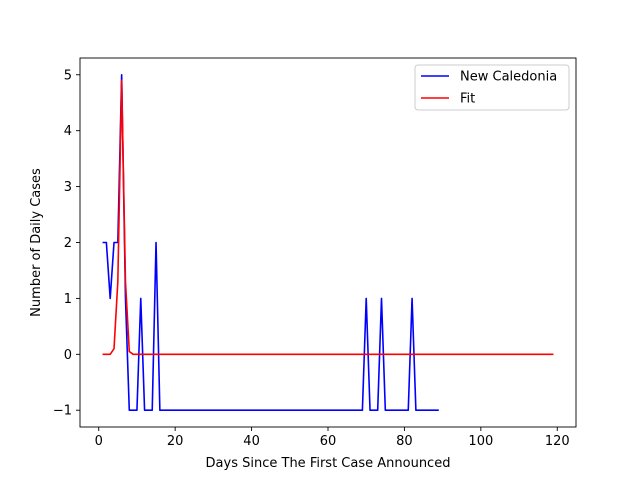 The image size is (640, 480). What do you see at coordinates (251, 441) in the screenshot?
I see `x-tick-label-2: 40` at bounding box center [251, 441].